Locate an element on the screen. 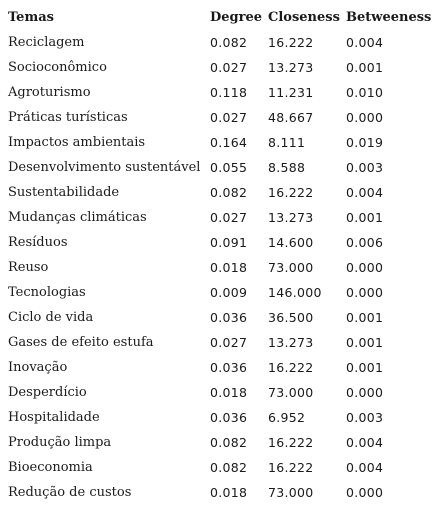 This screenshot has width=435, height=508. table-row: Práticas turísticas 0.027 48.667 0.000 is located at coordinates (217, 117).